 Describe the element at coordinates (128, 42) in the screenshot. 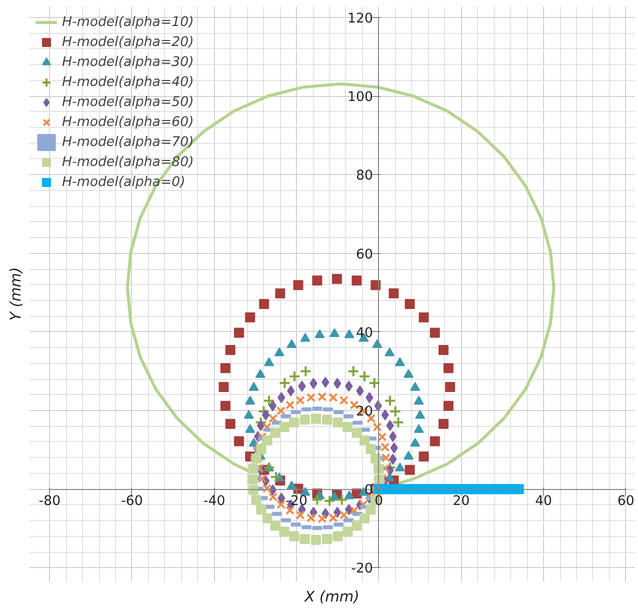

I see `legend-label: H-model(alpha=20)` at that location.